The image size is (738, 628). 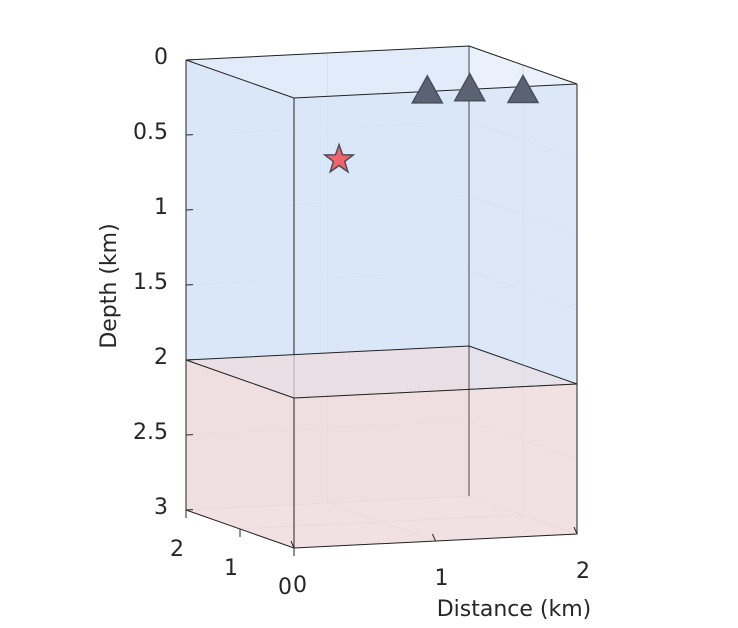 What do you see at coordinates (150, 432) in the screenshot?
I see `z-tick-label: 2.5` at bounding box center [150, 432].